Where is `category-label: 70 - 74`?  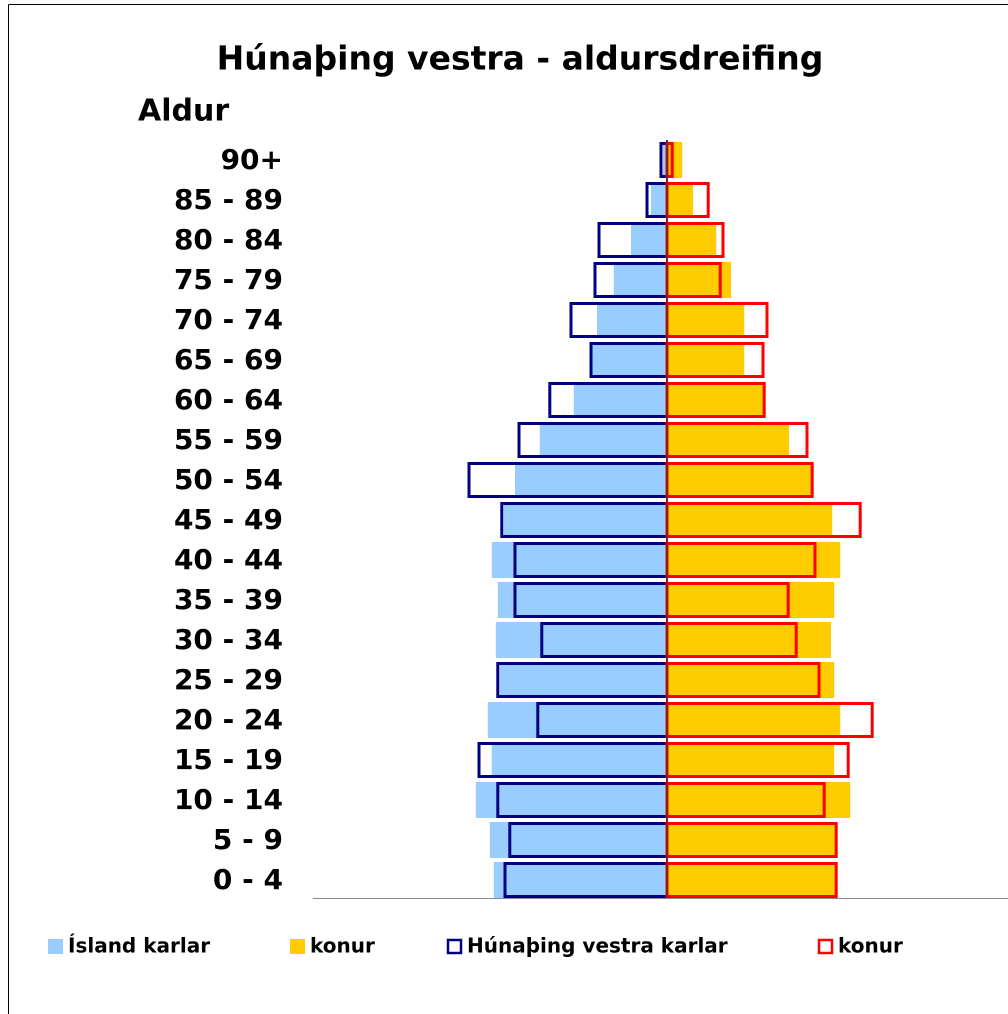 category-label: 70 - 74 is located at coordinates (228, 319).